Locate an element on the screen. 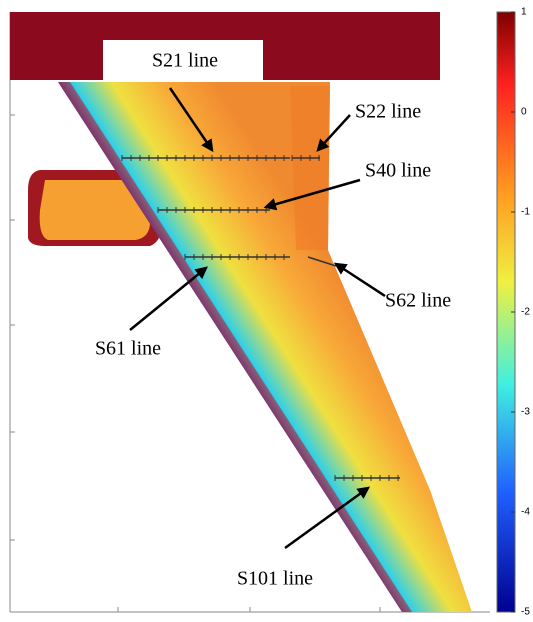 The width and height of the screenshot is (533, 622). label-box is located at coordinates (183, 60).